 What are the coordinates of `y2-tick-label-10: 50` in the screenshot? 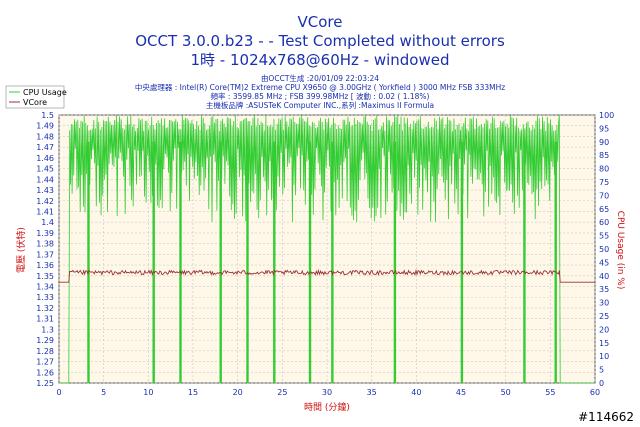 It's located at (604, 249).